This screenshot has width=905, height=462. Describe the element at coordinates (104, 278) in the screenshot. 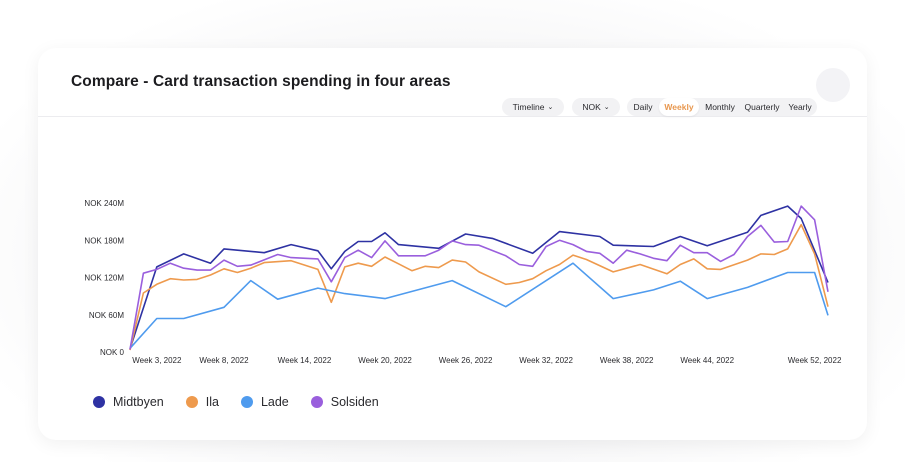

I see `y-tick-label: NOK 120M` at that location.